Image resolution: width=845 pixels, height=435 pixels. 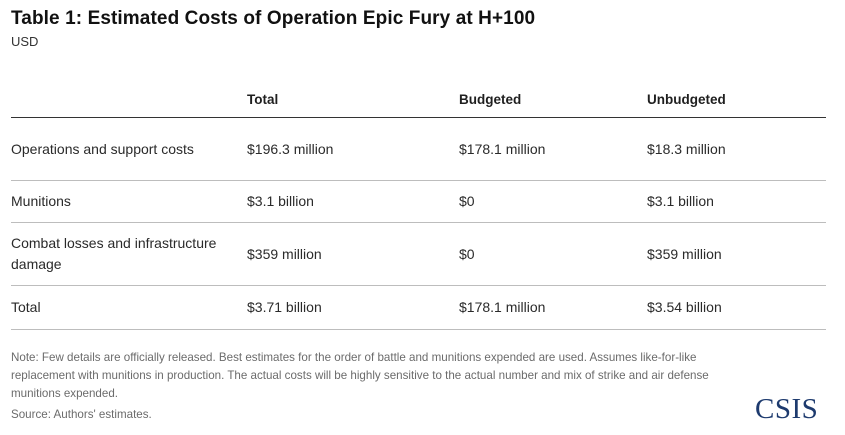 What do you see at coordinates (736, 307) in the screenshot?
I see `cell-unbudgeted: $3.54 billion` at bounding box center [736, 307].